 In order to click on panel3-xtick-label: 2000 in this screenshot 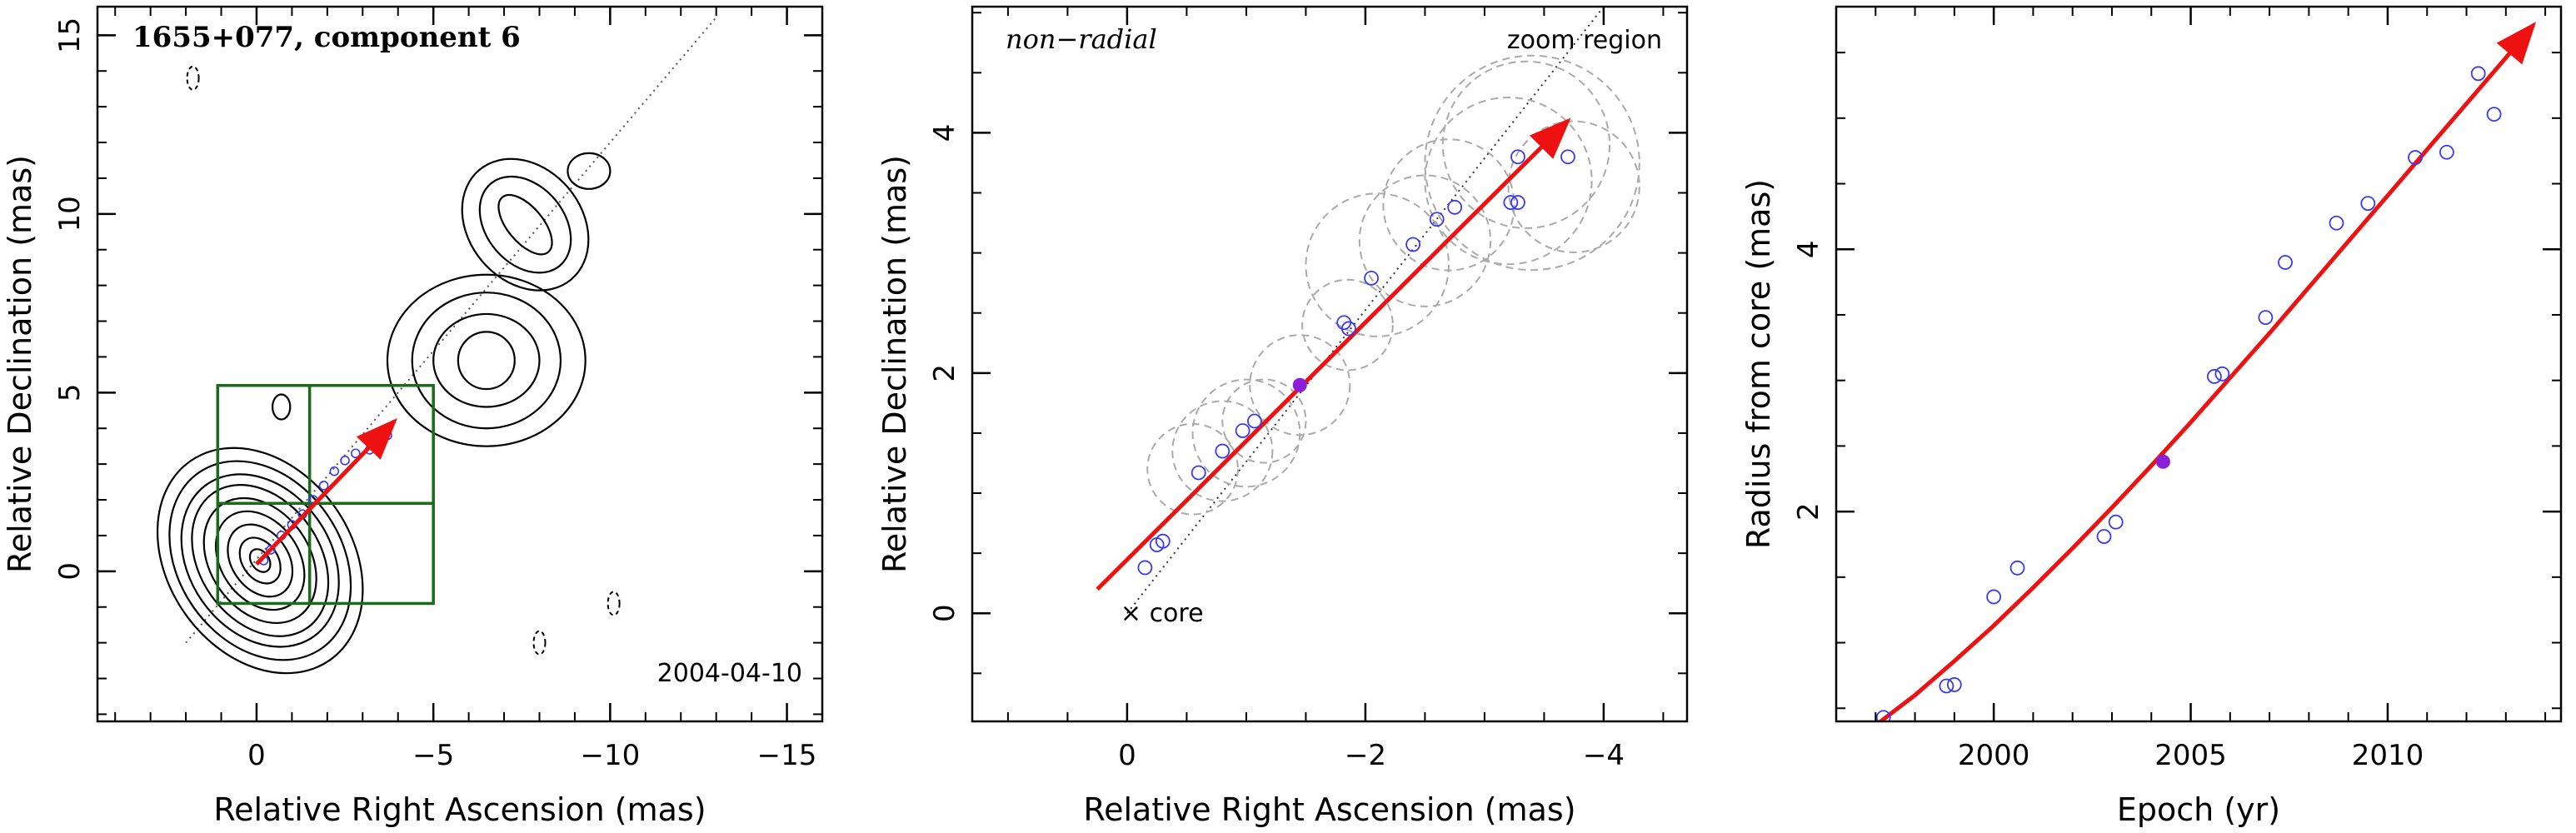, I will do `click(1994, 755)`.